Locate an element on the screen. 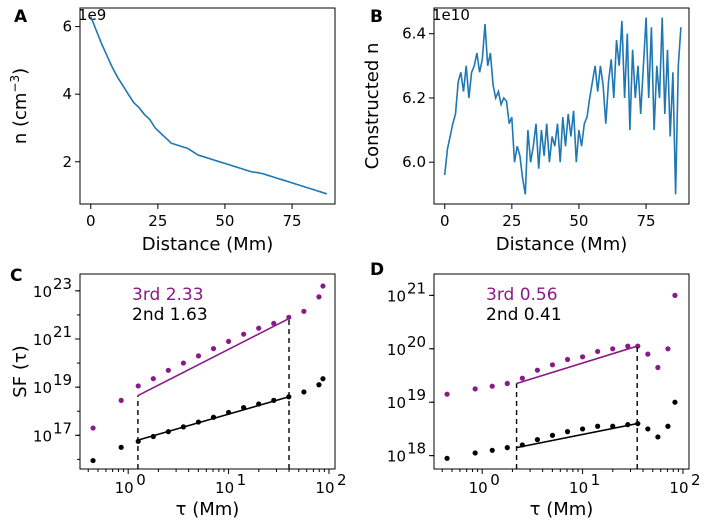 This screenshot has width=706, height=520. y-axis-label-sup: −3 is located at coordinates (15, 84).